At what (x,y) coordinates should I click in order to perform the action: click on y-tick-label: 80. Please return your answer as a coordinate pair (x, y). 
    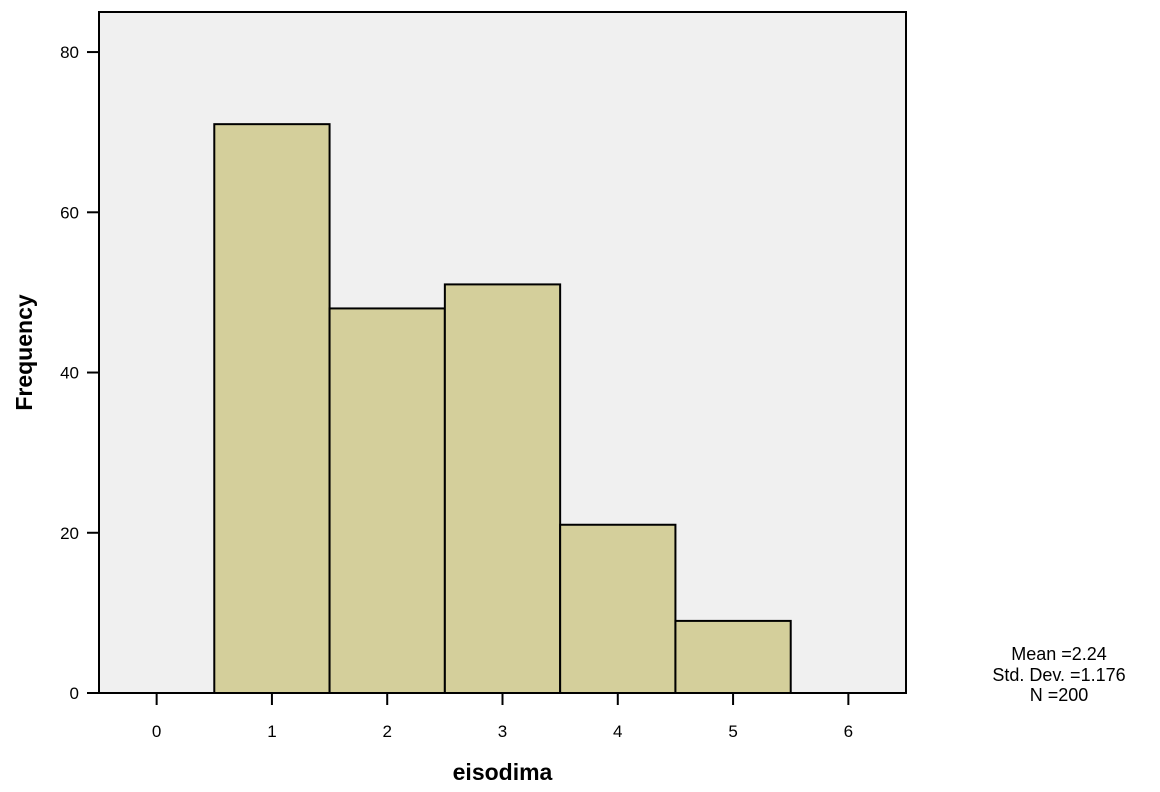
    Looking at the image, I should click on (69, 52).